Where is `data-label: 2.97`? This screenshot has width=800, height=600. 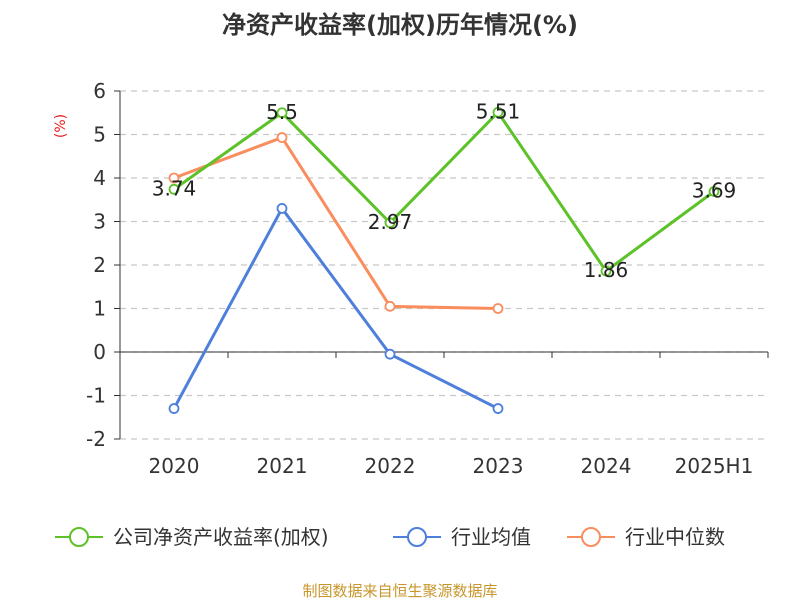 data-label: 2.97 is located at coordinates (390, 222).